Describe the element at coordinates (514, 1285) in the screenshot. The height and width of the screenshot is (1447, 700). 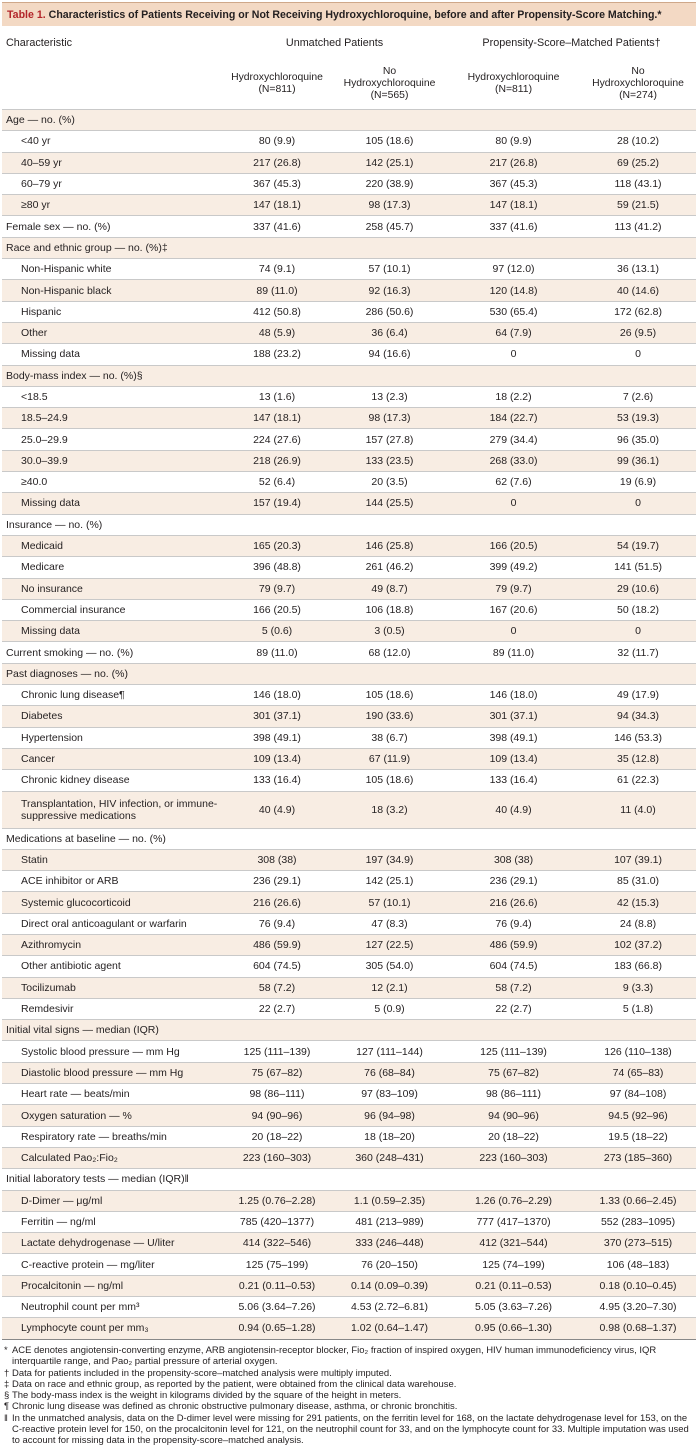
I see `cell-value: 0.21 (0.11–0.53)` at that location.